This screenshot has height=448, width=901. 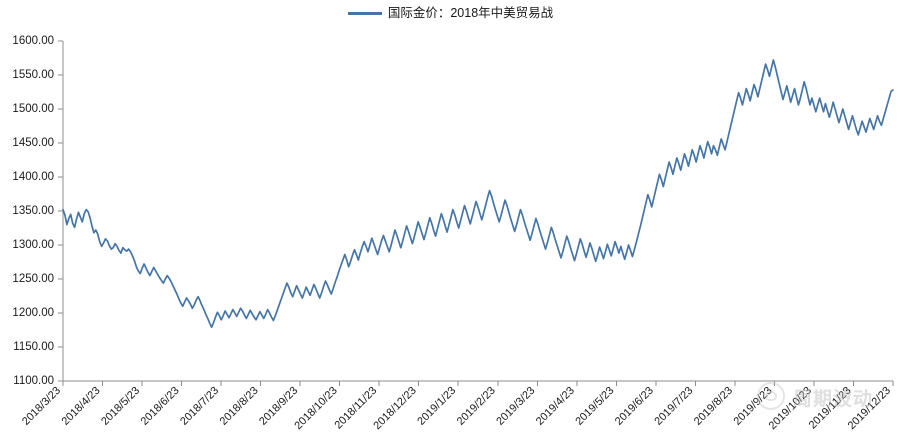 I want to click on legend-label: 国际金价：2018年中美贸易战, so click(x=470, y=12).